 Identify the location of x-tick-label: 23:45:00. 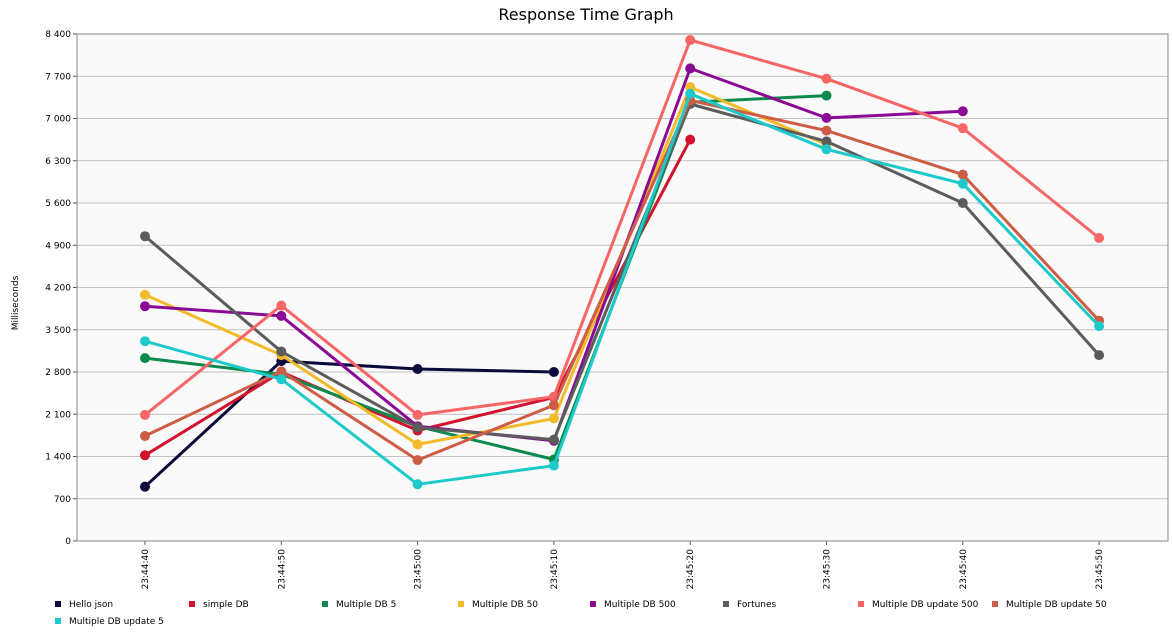
(419, 569).